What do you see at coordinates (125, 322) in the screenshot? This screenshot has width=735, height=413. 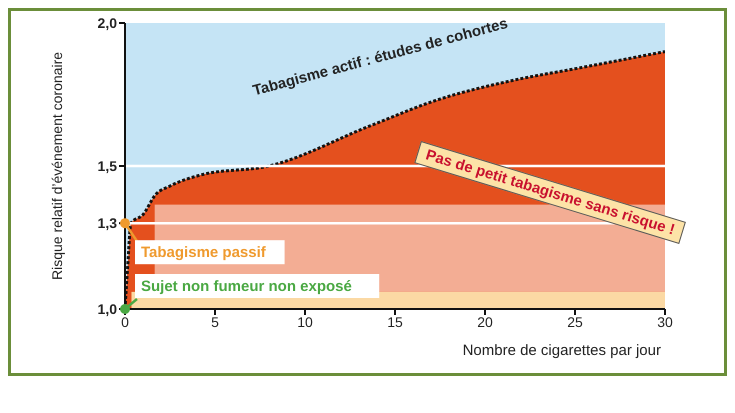 I see `x-tick-label: 0` at bounding box center [125, 322].